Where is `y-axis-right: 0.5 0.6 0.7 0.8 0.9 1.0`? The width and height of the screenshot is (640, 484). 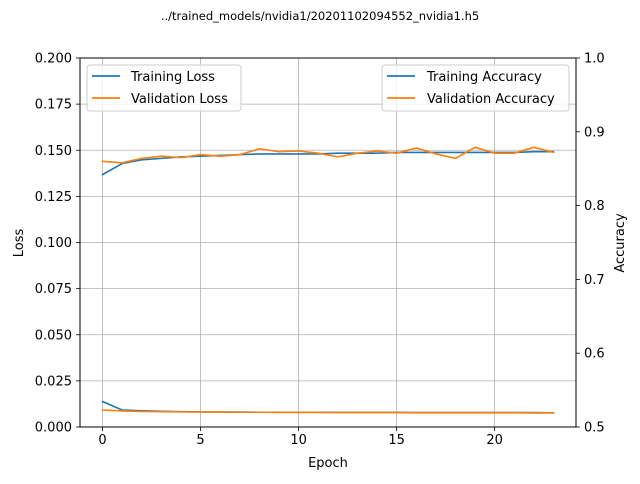 y-axis-right: 0.5 0.6 0.7 0.8 0.9 1.0 is located at coordinates (590, 244).